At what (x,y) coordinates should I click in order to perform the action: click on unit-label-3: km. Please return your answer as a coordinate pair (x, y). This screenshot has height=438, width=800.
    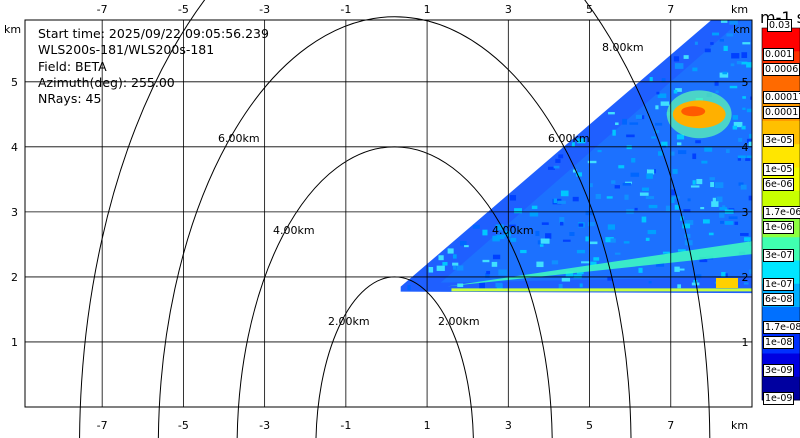
    Looking at the image, I should click on (741, 29).